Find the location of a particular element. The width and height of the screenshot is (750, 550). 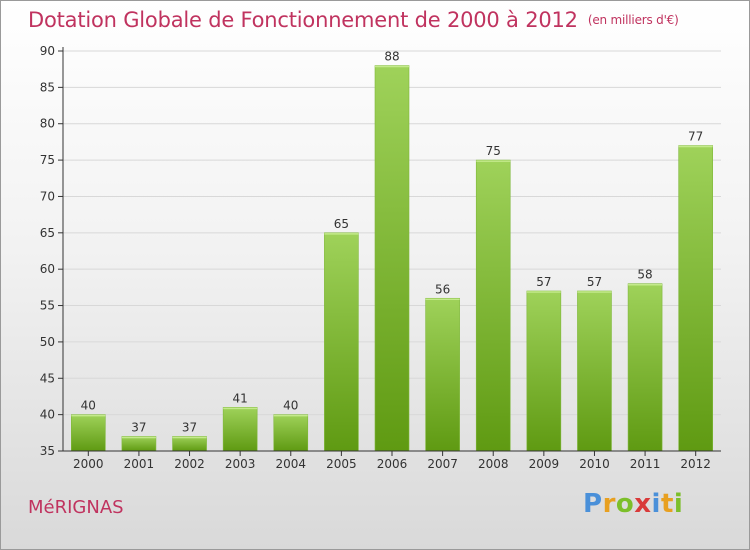

x-tick-label: 2001 is located at coordinates (139, 464).